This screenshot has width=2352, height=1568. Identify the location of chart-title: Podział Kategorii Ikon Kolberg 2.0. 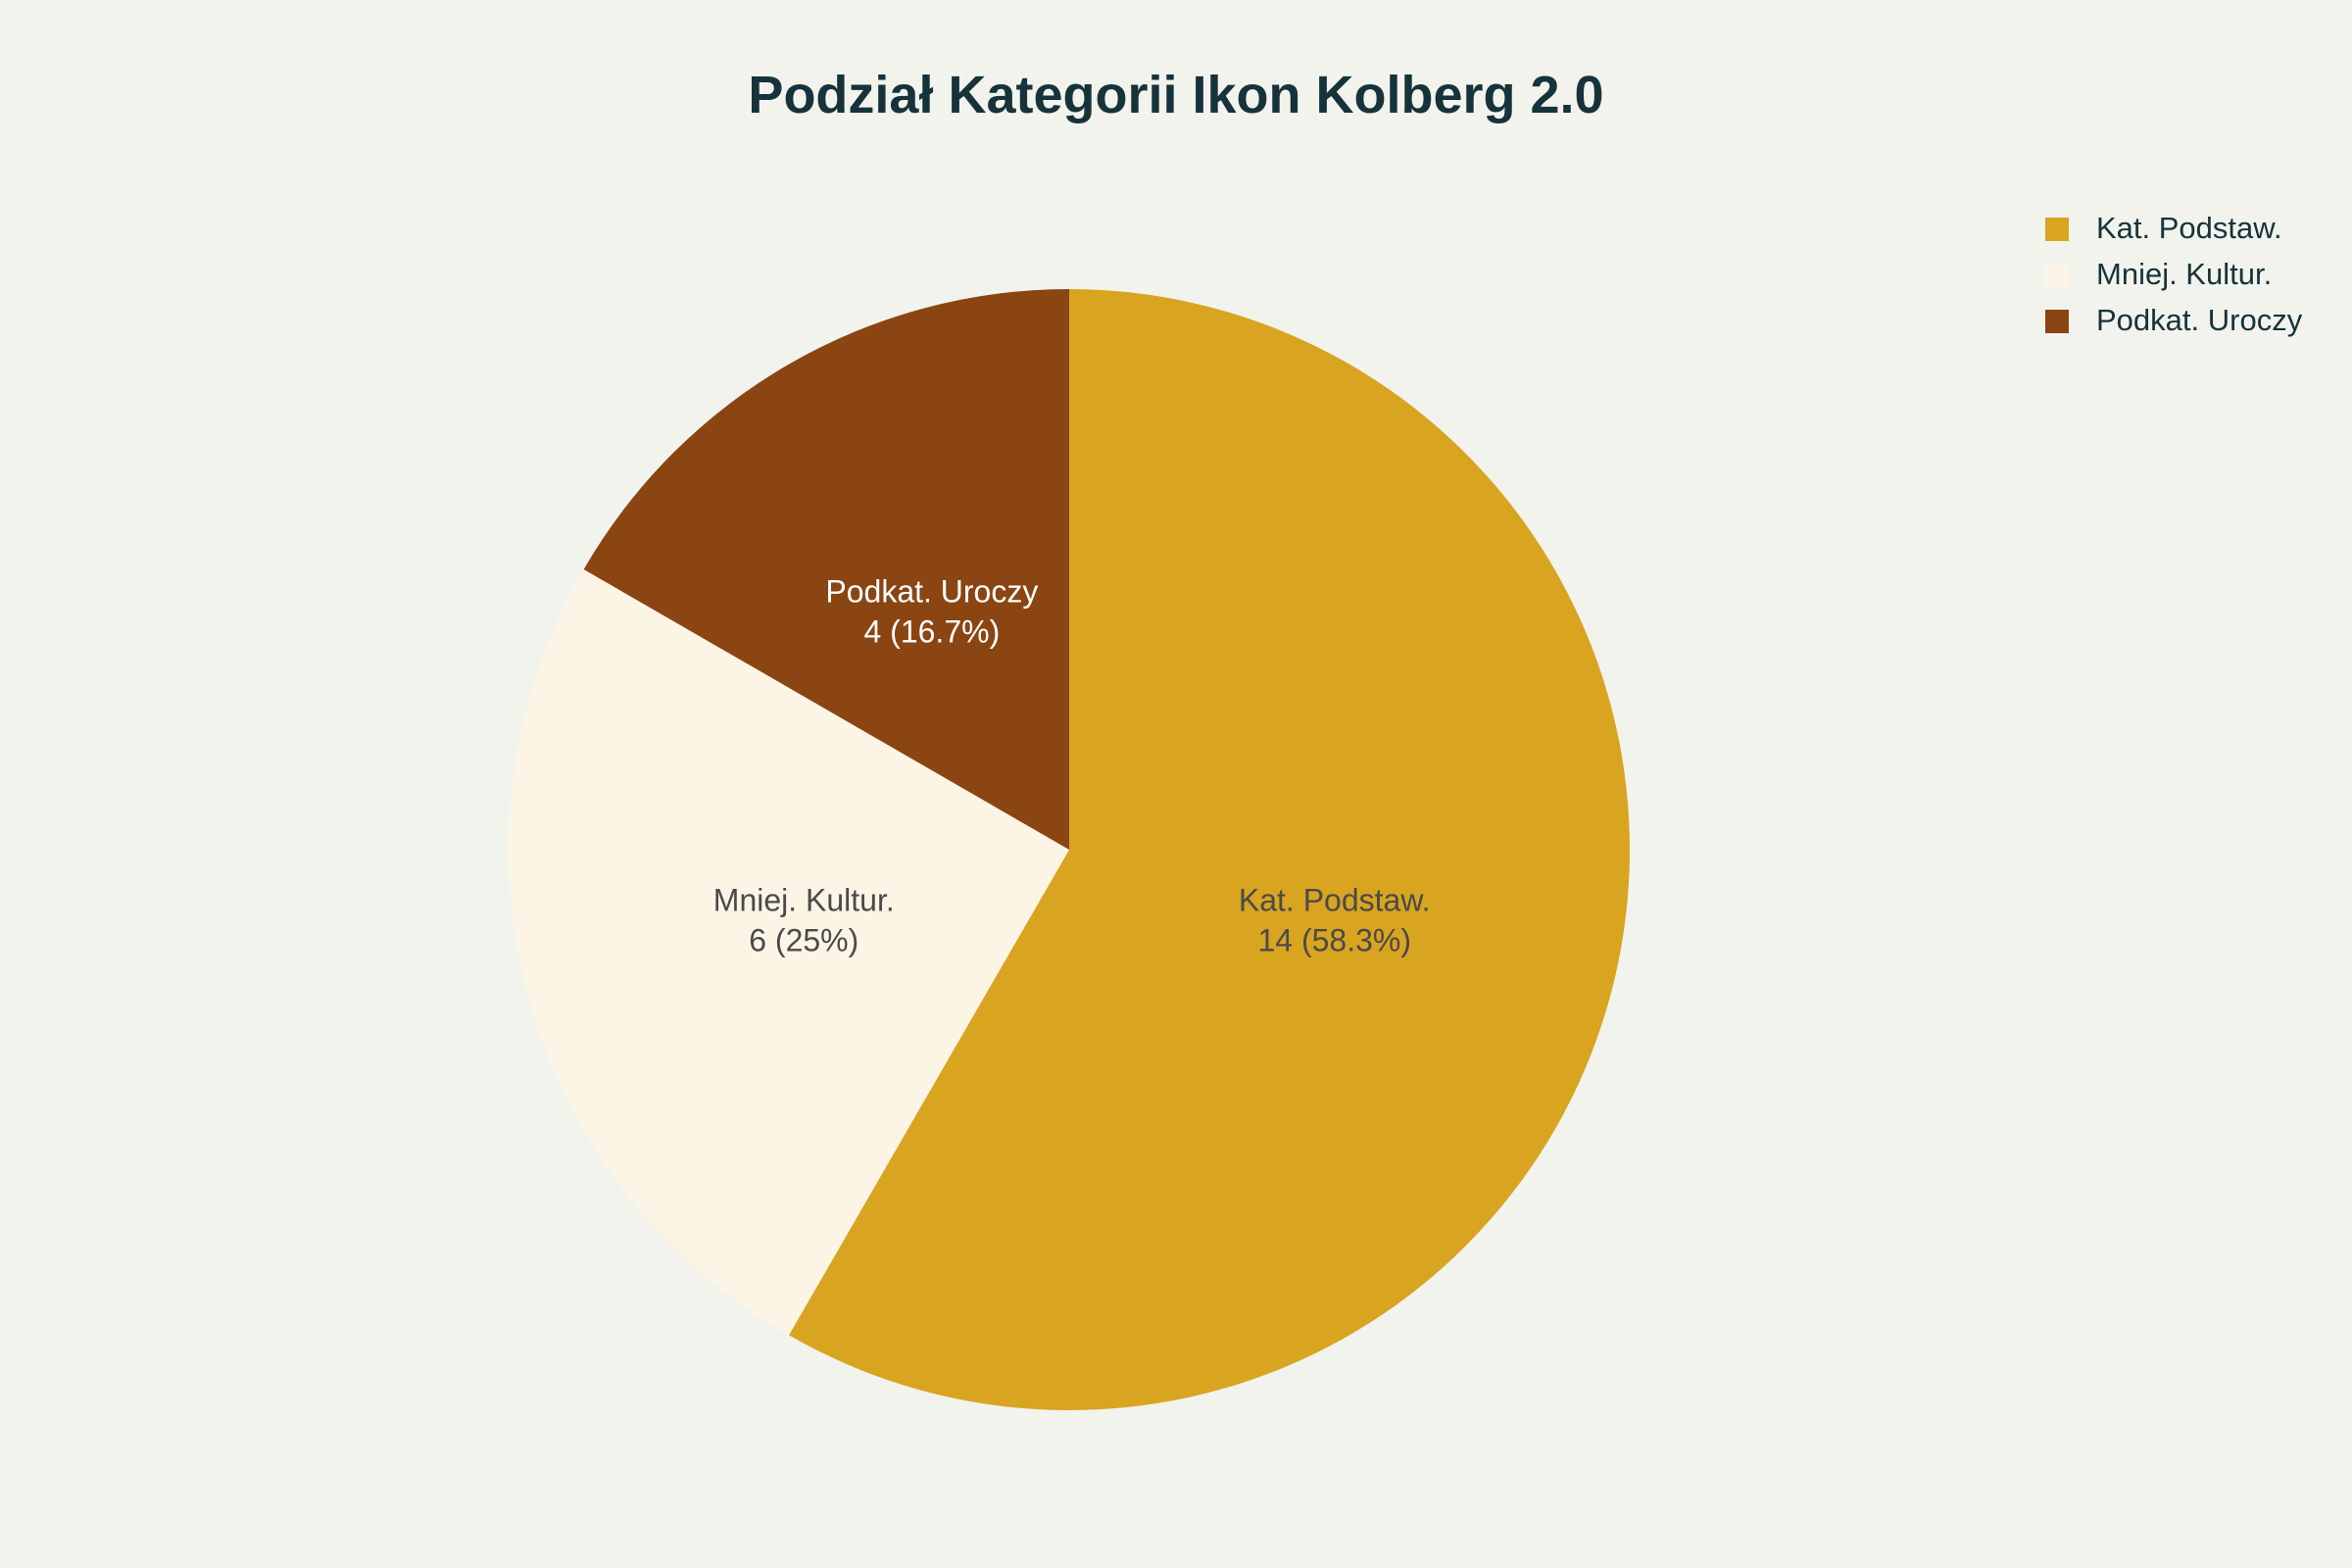
(1175, 95).